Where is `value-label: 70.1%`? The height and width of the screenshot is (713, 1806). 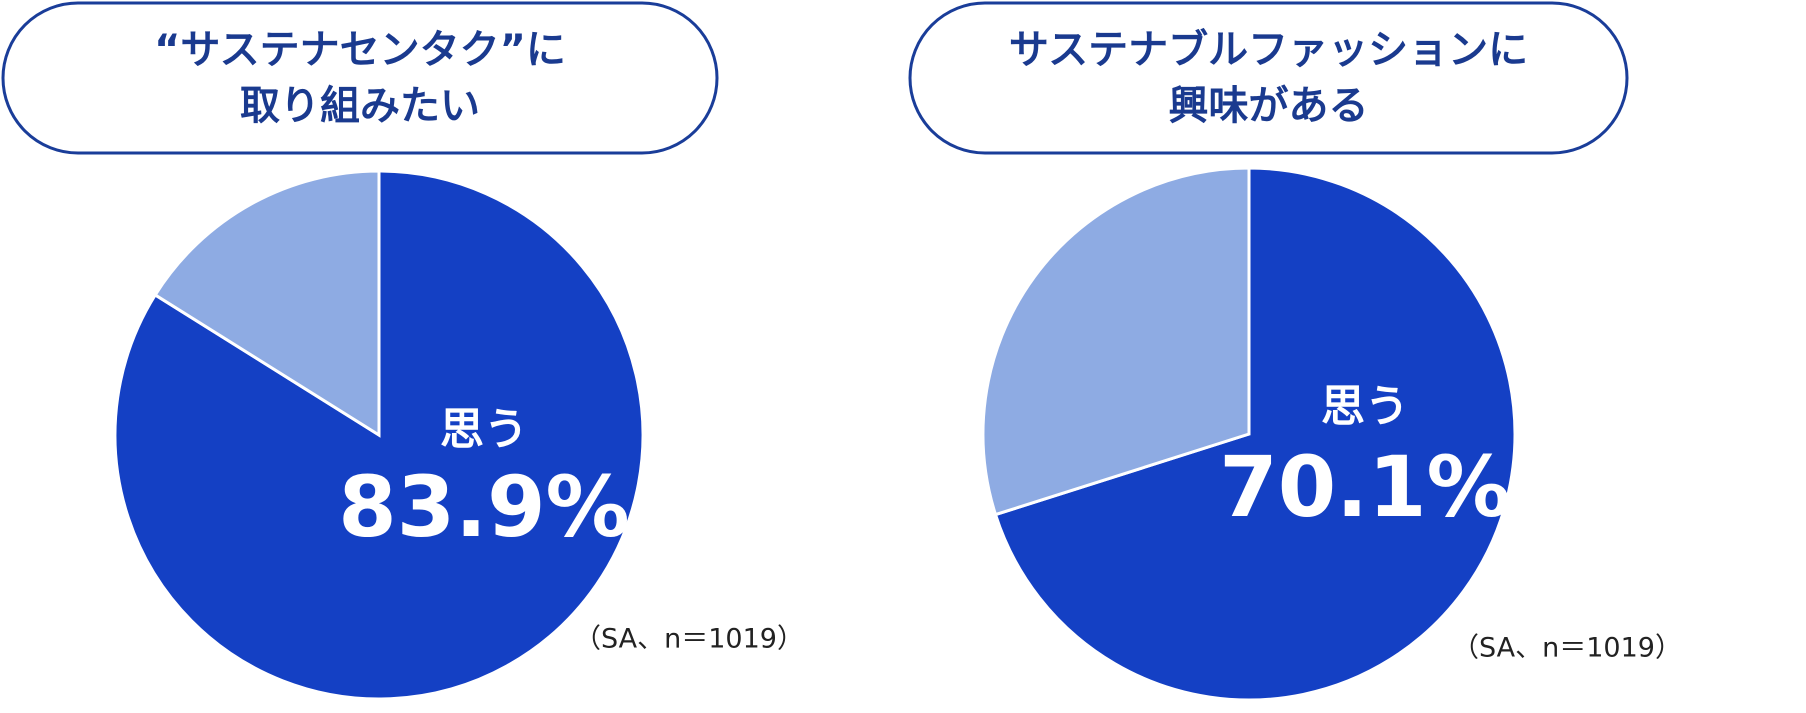
value-label: 70.1% is located at coordinates (1364, 487).